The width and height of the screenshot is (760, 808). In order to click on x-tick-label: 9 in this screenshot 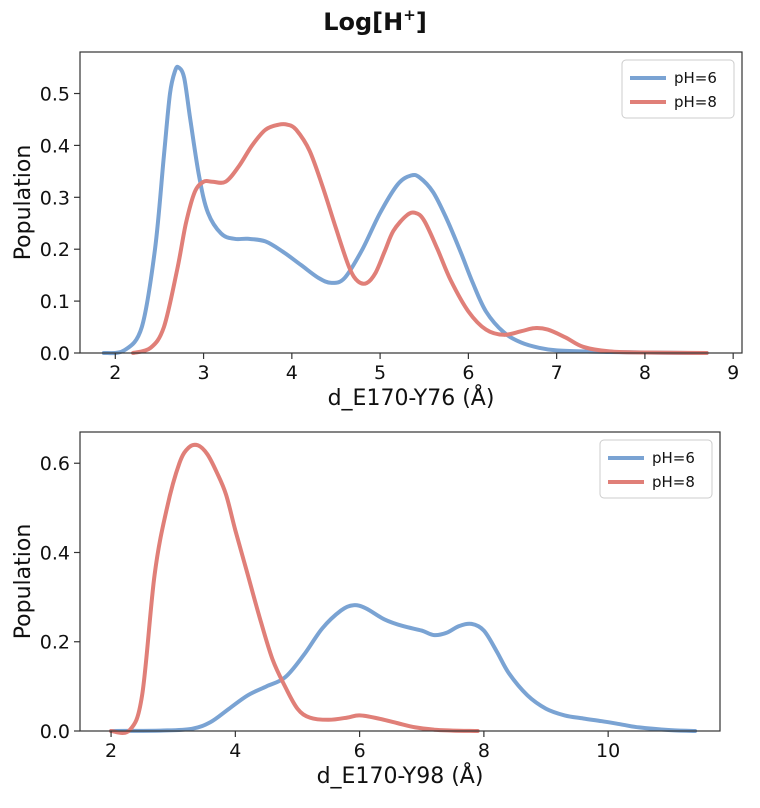, I will do `click(733, 373)`.